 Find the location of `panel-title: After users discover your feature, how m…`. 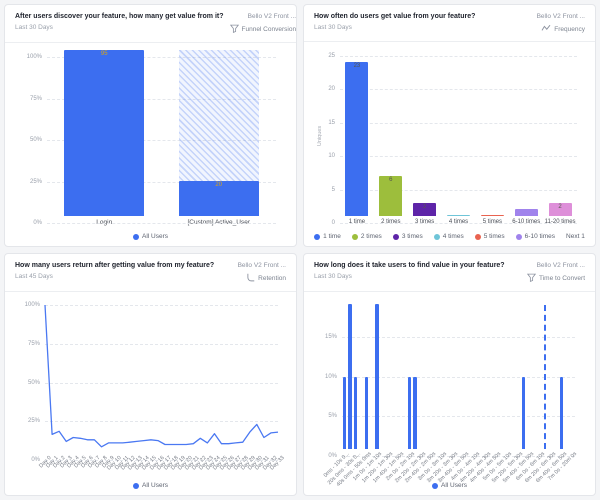

panel-title: After users discover your feature, how m… is located at coordinates (119, 16).